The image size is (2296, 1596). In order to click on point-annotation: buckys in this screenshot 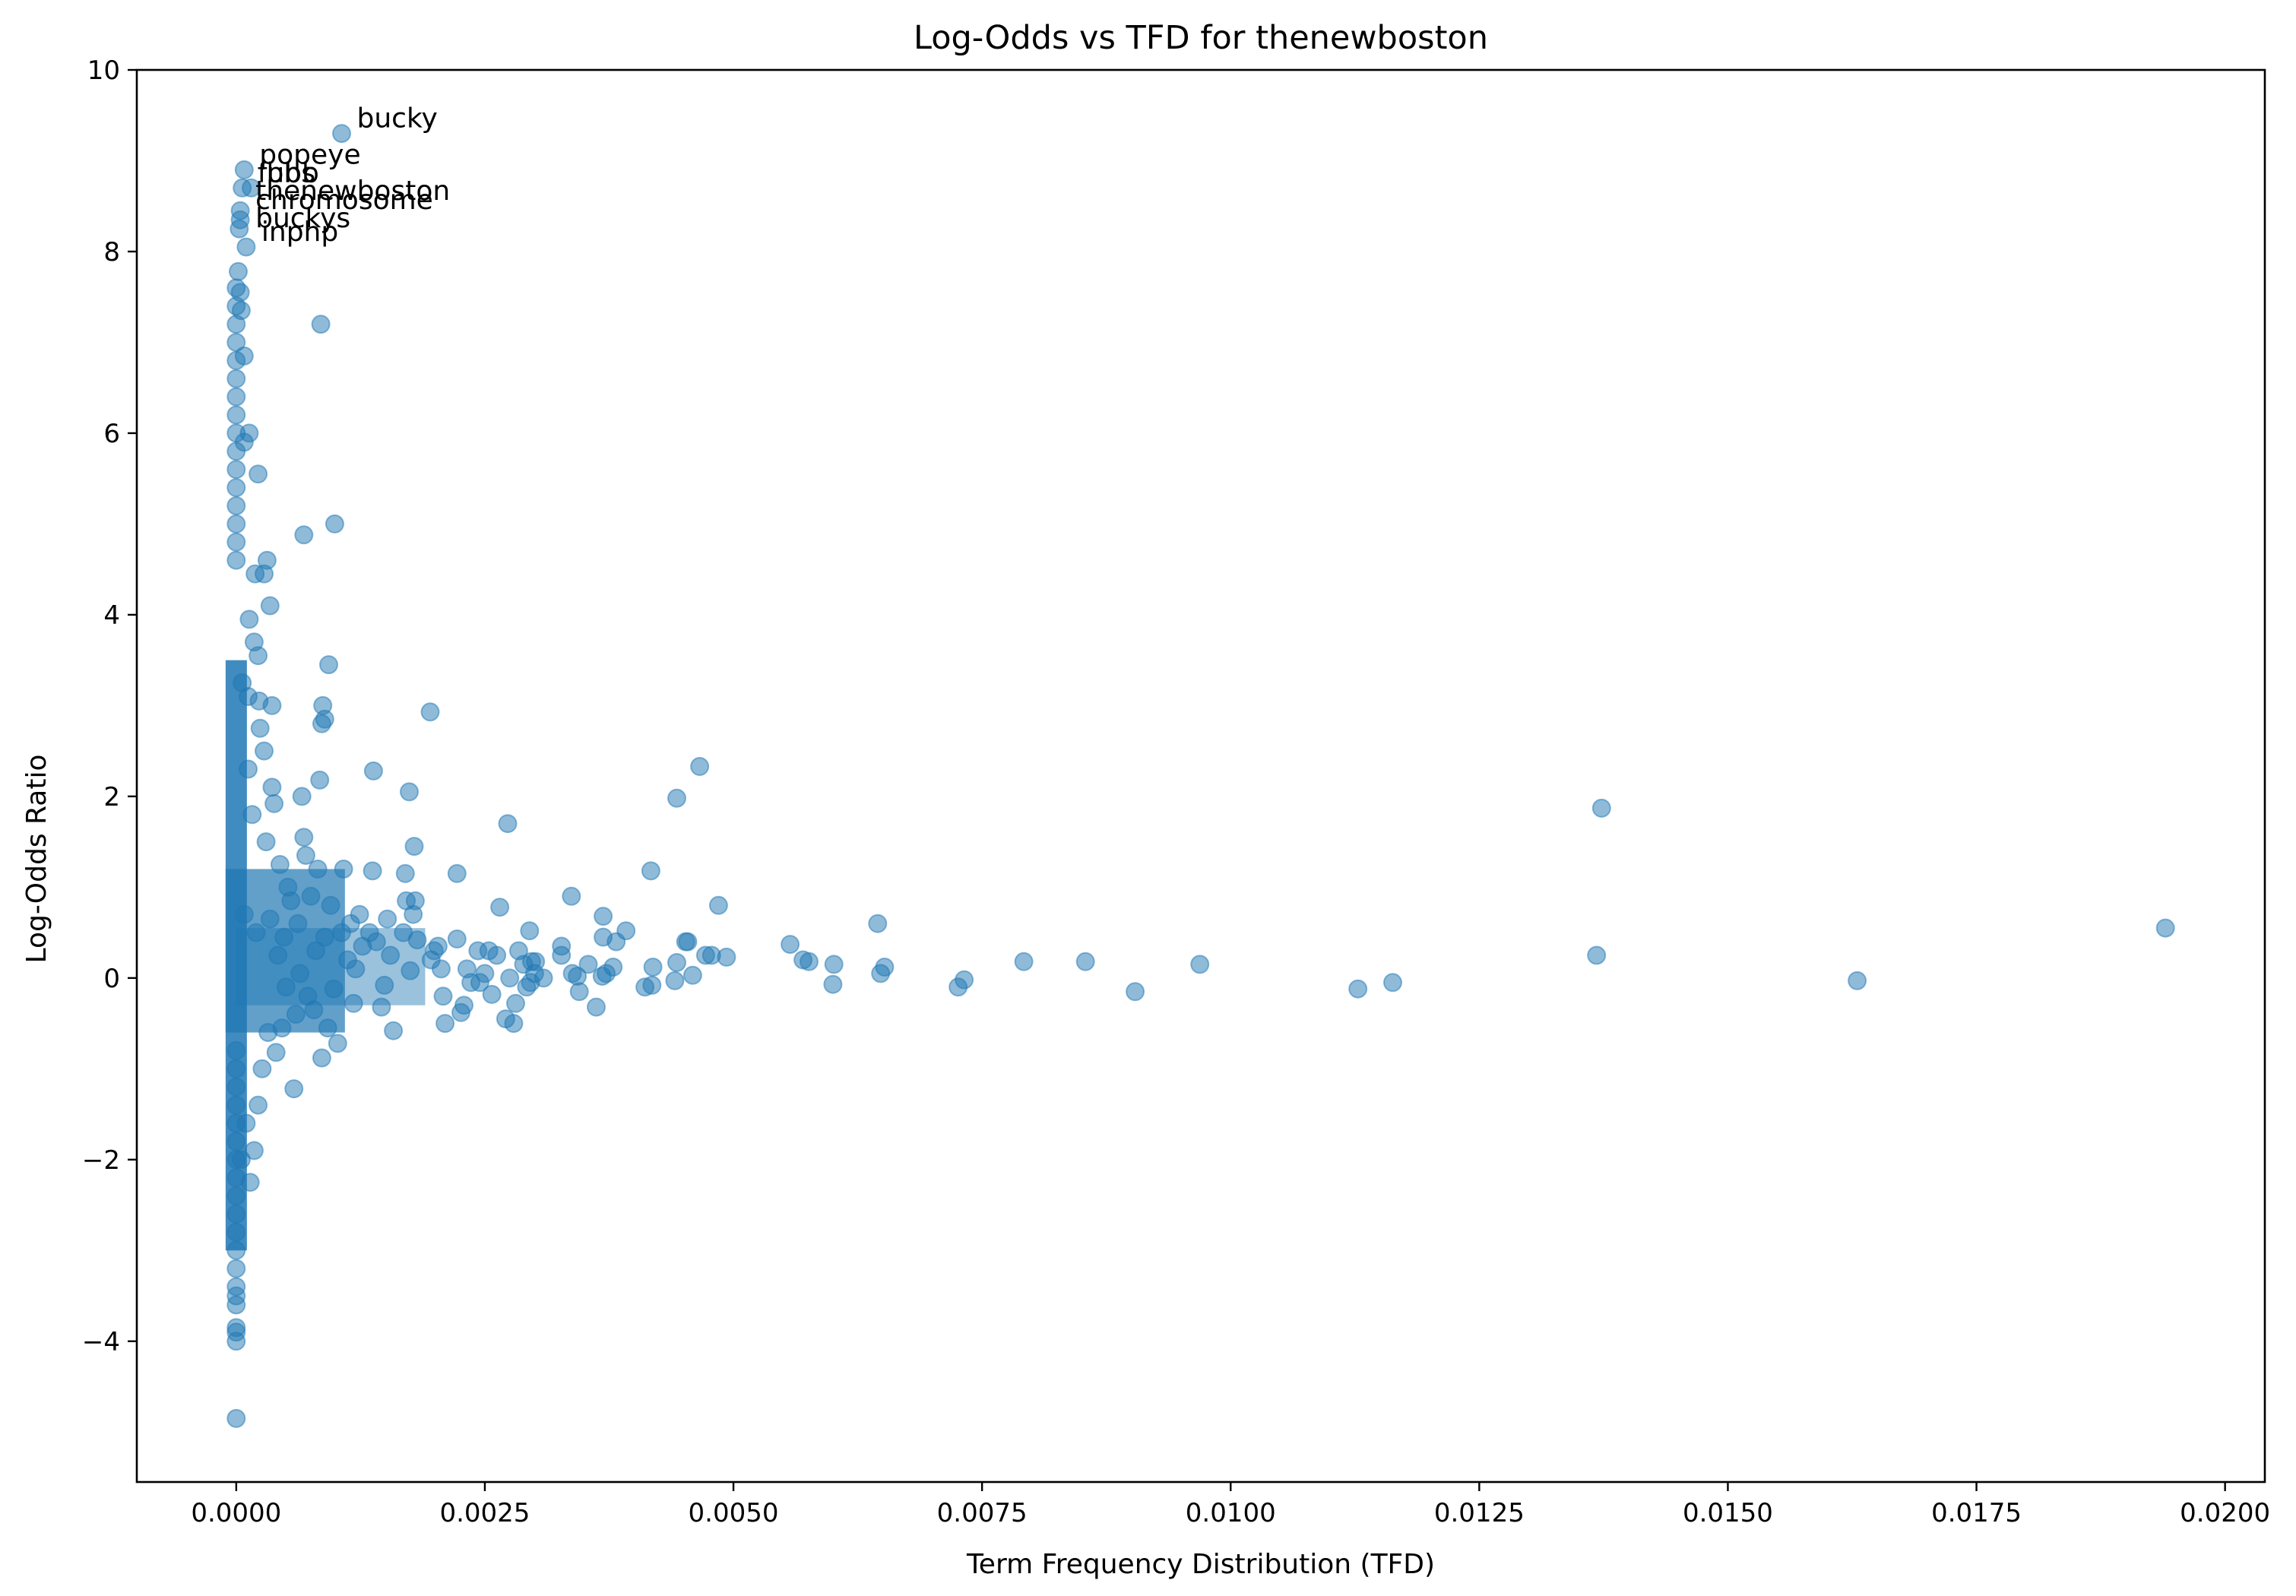, I will do `click(303, 218)`.